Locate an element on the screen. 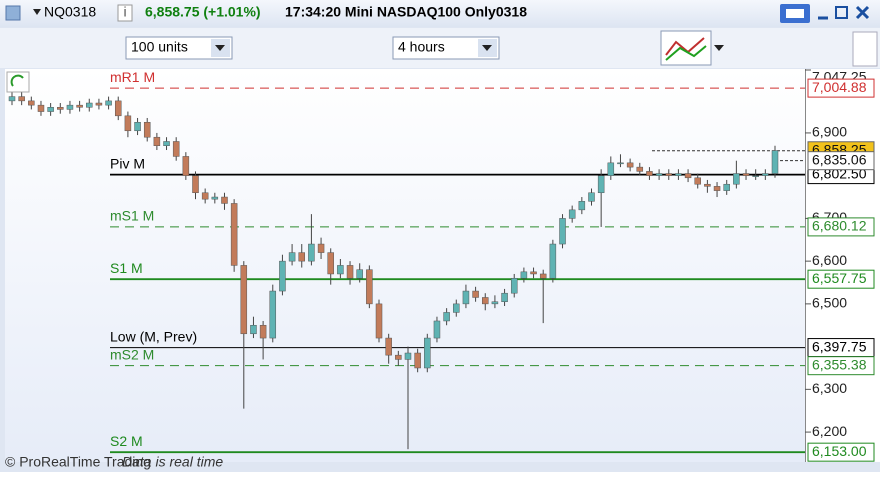 The width and height of the screenshot is (880, 477). level-name: S2 M is located at coordinates (126, 441).